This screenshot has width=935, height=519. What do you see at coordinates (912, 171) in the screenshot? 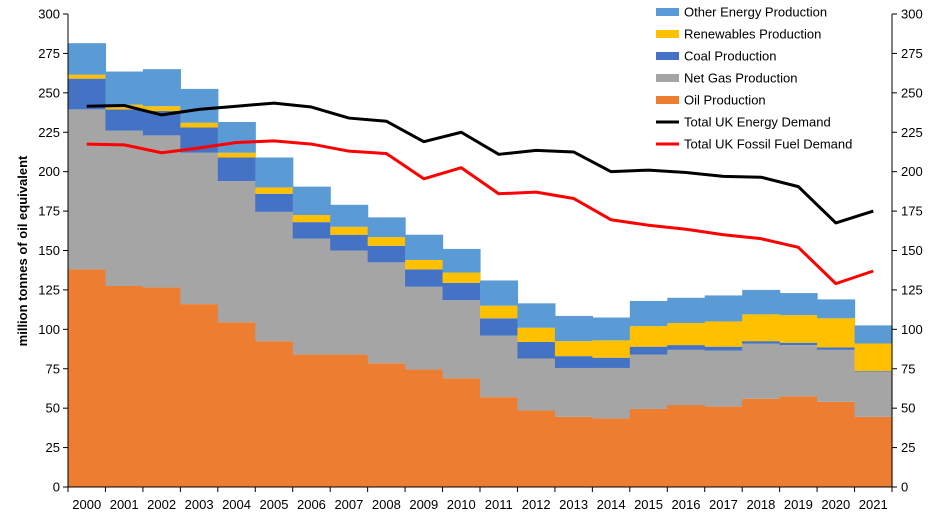
I see `secondary-y-tick-label: 200` at bounding box center [912, 171].